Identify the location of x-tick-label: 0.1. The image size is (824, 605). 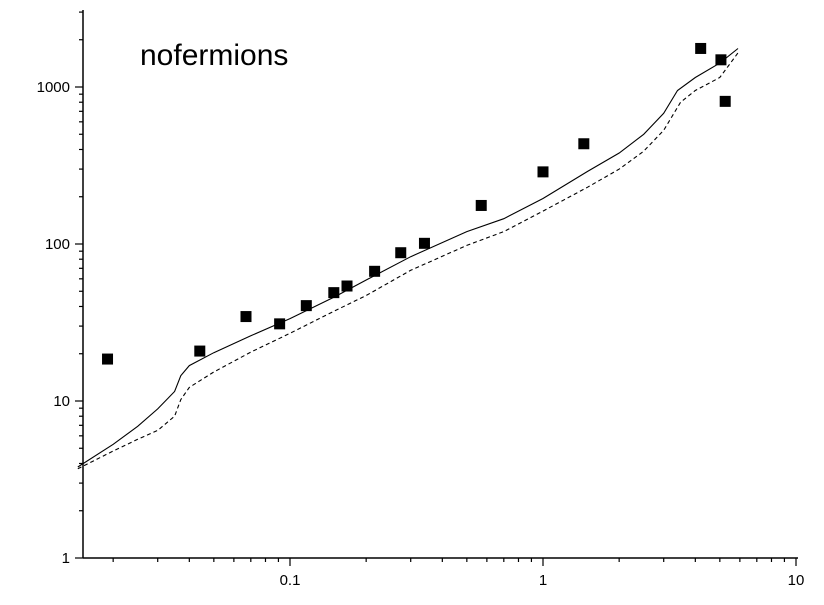
(290, 580).